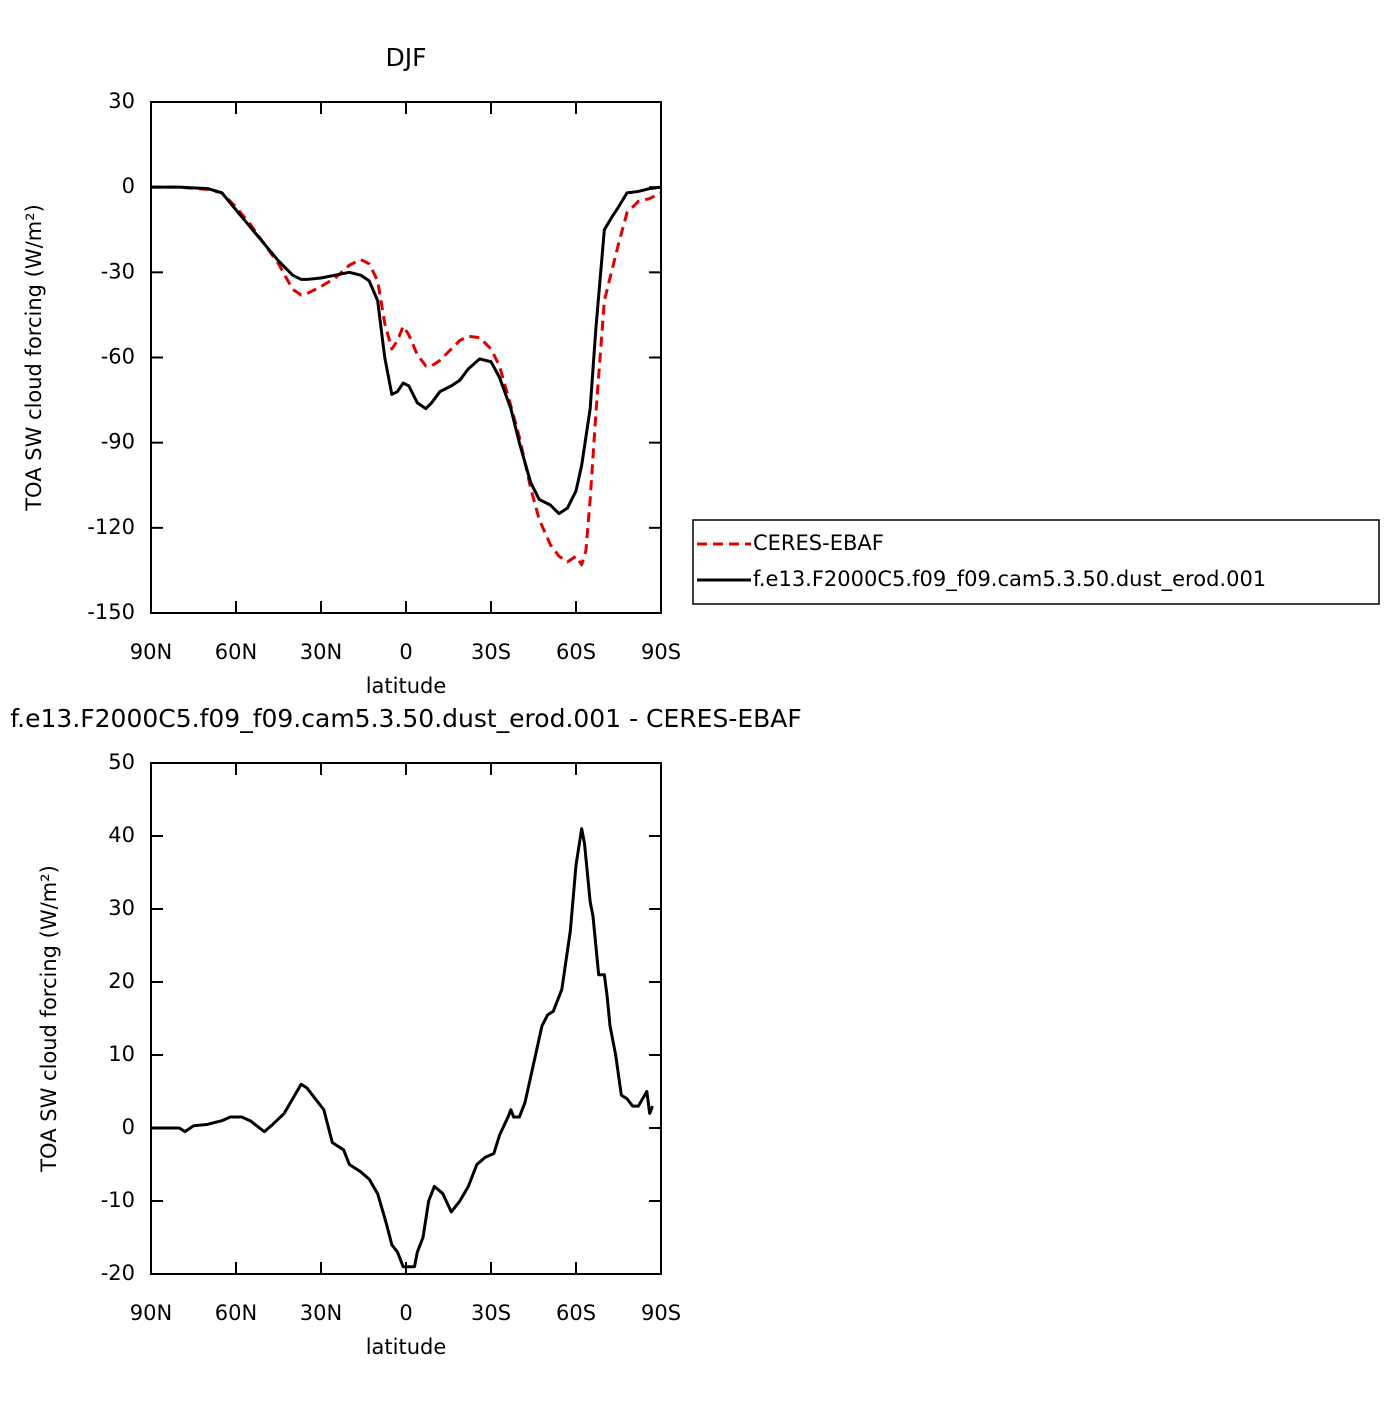  I want to click on y-tick-label: -60, so click(118, 357).